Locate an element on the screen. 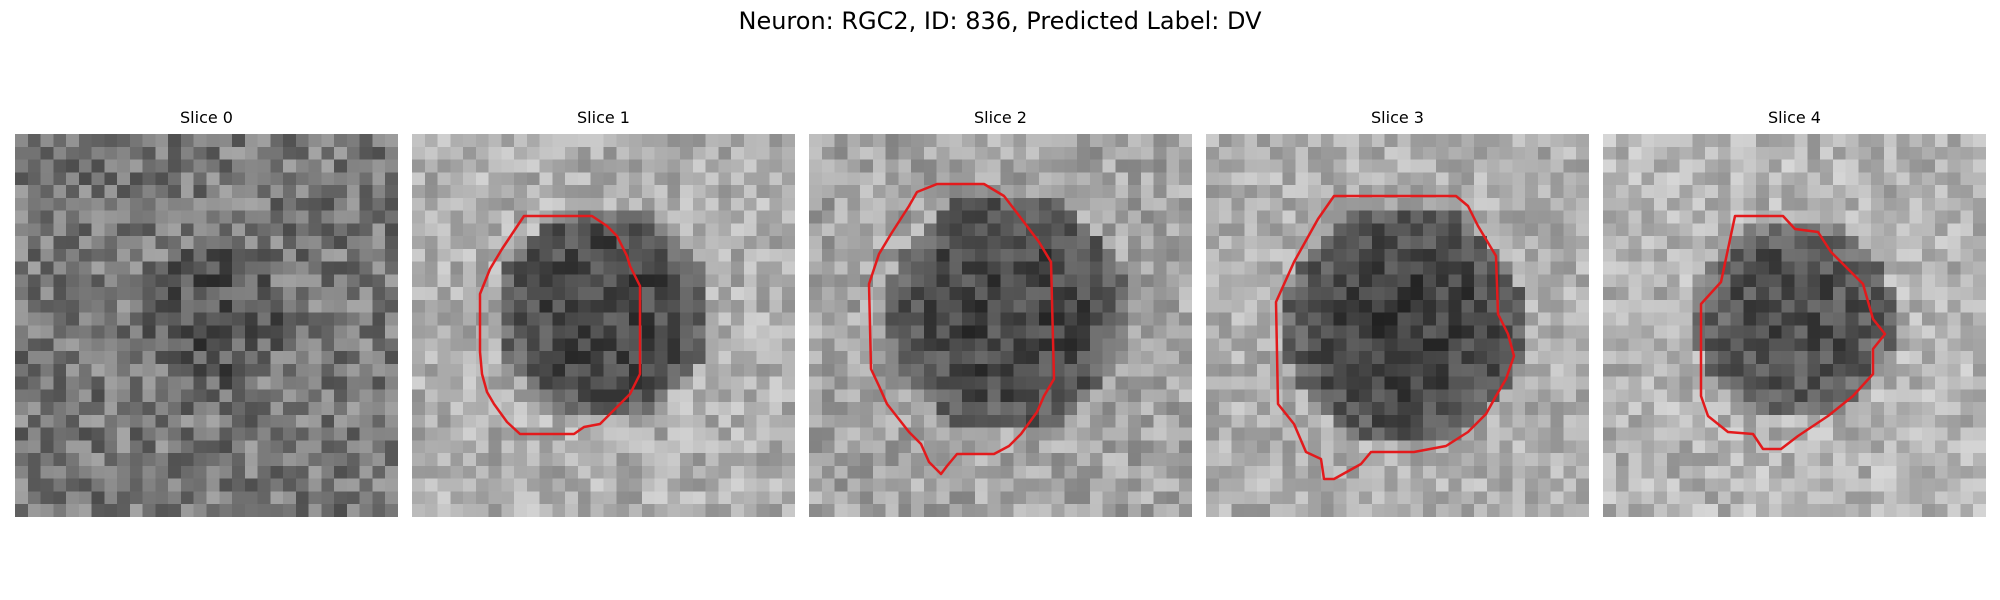 The width and height of the screenshot is (2000, 600). slice-title: Slice 0 is located at coordinates (206, 117).